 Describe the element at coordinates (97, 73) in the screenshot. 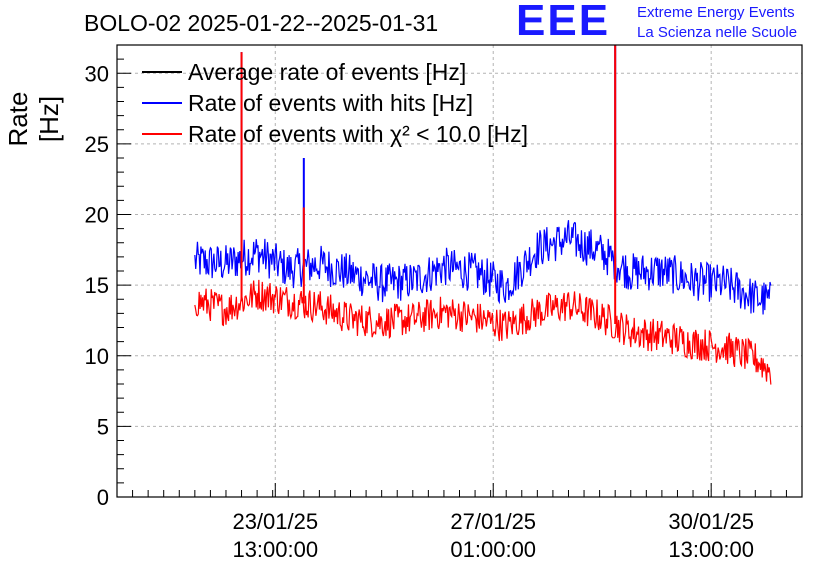

I see `y-tick-label: 30` at that location.